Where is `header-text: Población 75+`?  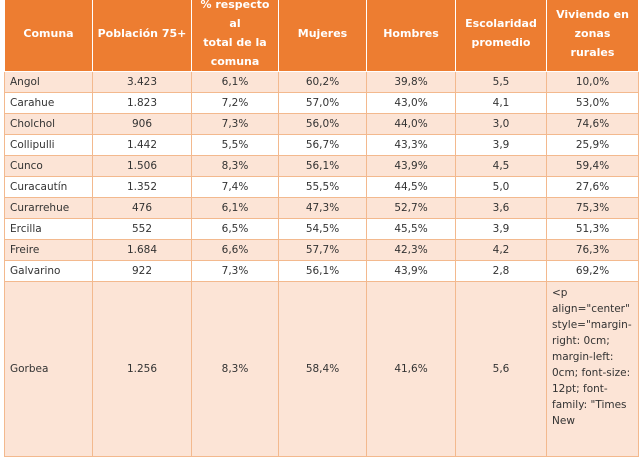 header-text: Población 75+ is located at coordinates (142, 33).